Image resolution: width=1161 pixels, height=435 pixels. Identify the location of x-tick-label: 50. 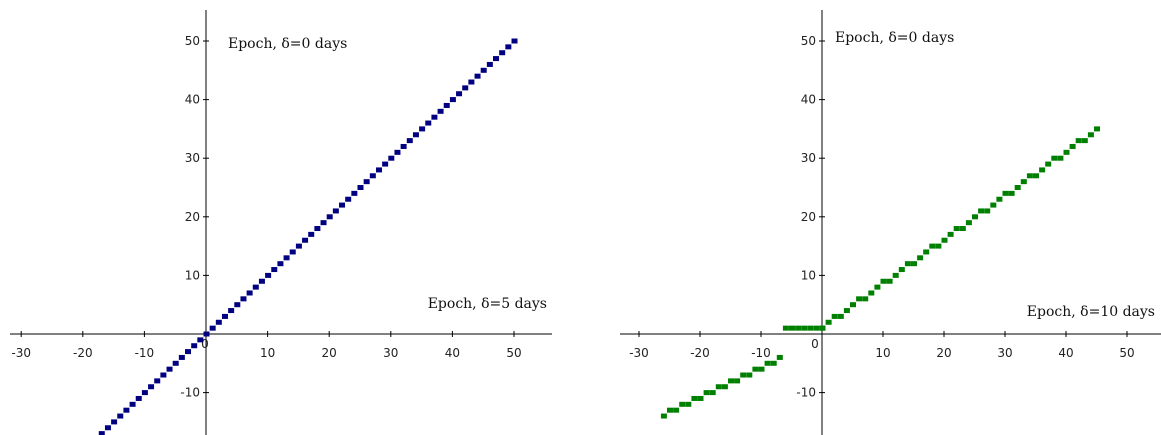
(1126, 353).